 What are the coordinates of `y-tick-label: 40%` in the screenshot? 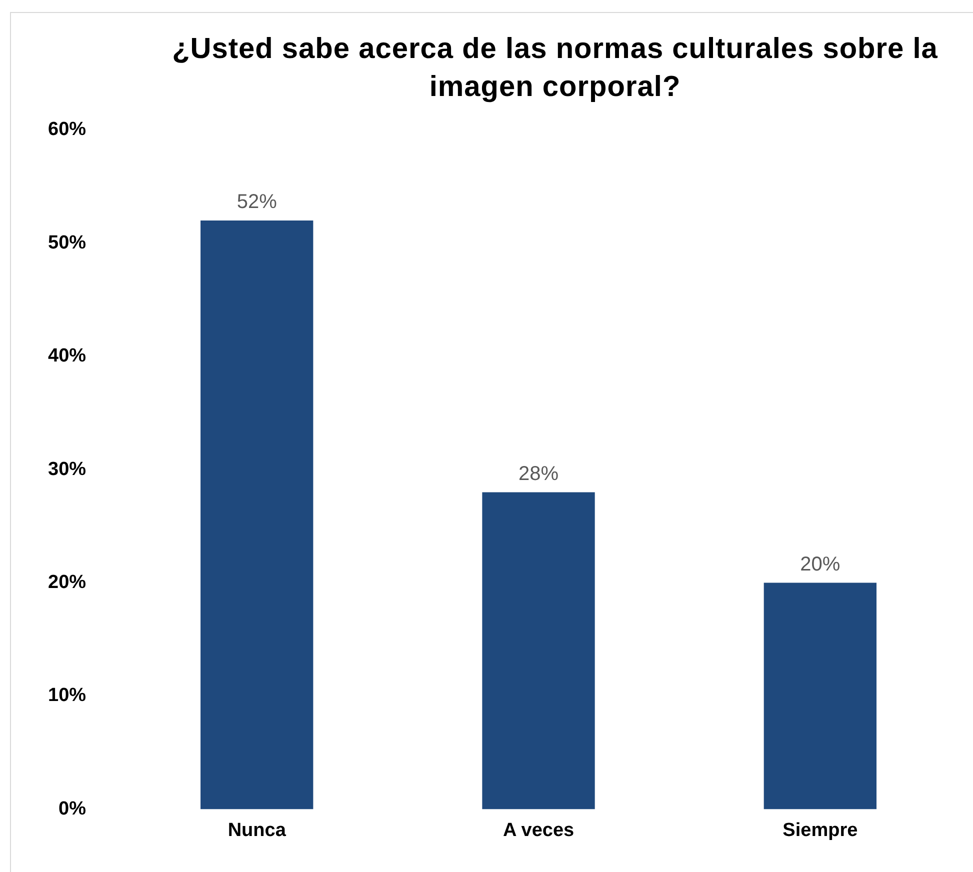 It's located at (67, 356).